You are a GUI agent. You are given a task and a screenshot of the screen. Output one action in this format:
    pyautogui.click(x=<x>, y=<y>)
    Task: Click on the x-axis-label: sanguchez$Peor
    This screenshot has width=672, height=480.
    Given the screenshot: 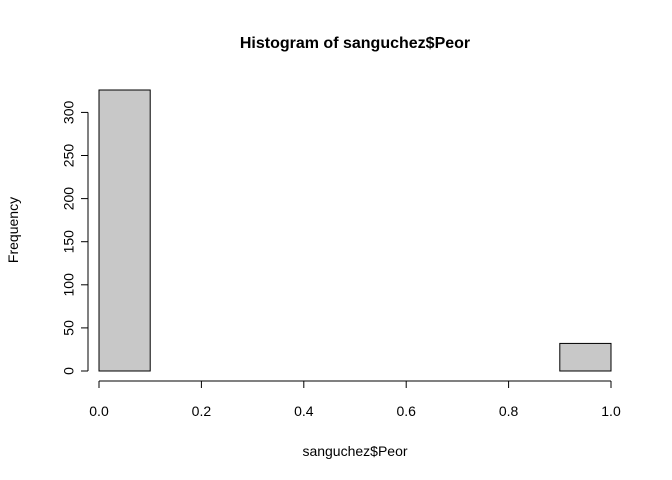 What is the action you would take?
    pyautogui.click(x=354, y=451)
    